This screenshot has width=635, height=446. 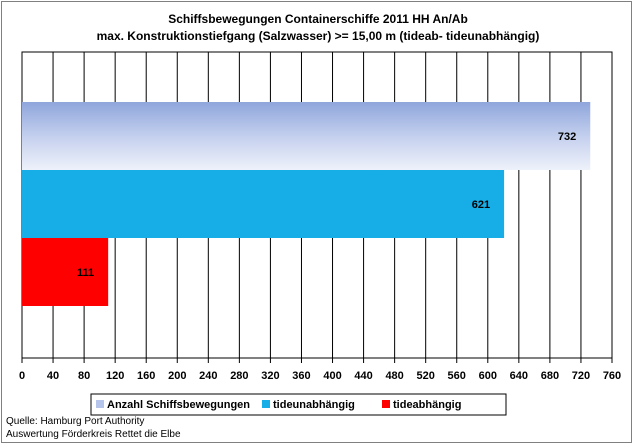 I want to click on x-tick-label: 40, so click(x=53, y=376).